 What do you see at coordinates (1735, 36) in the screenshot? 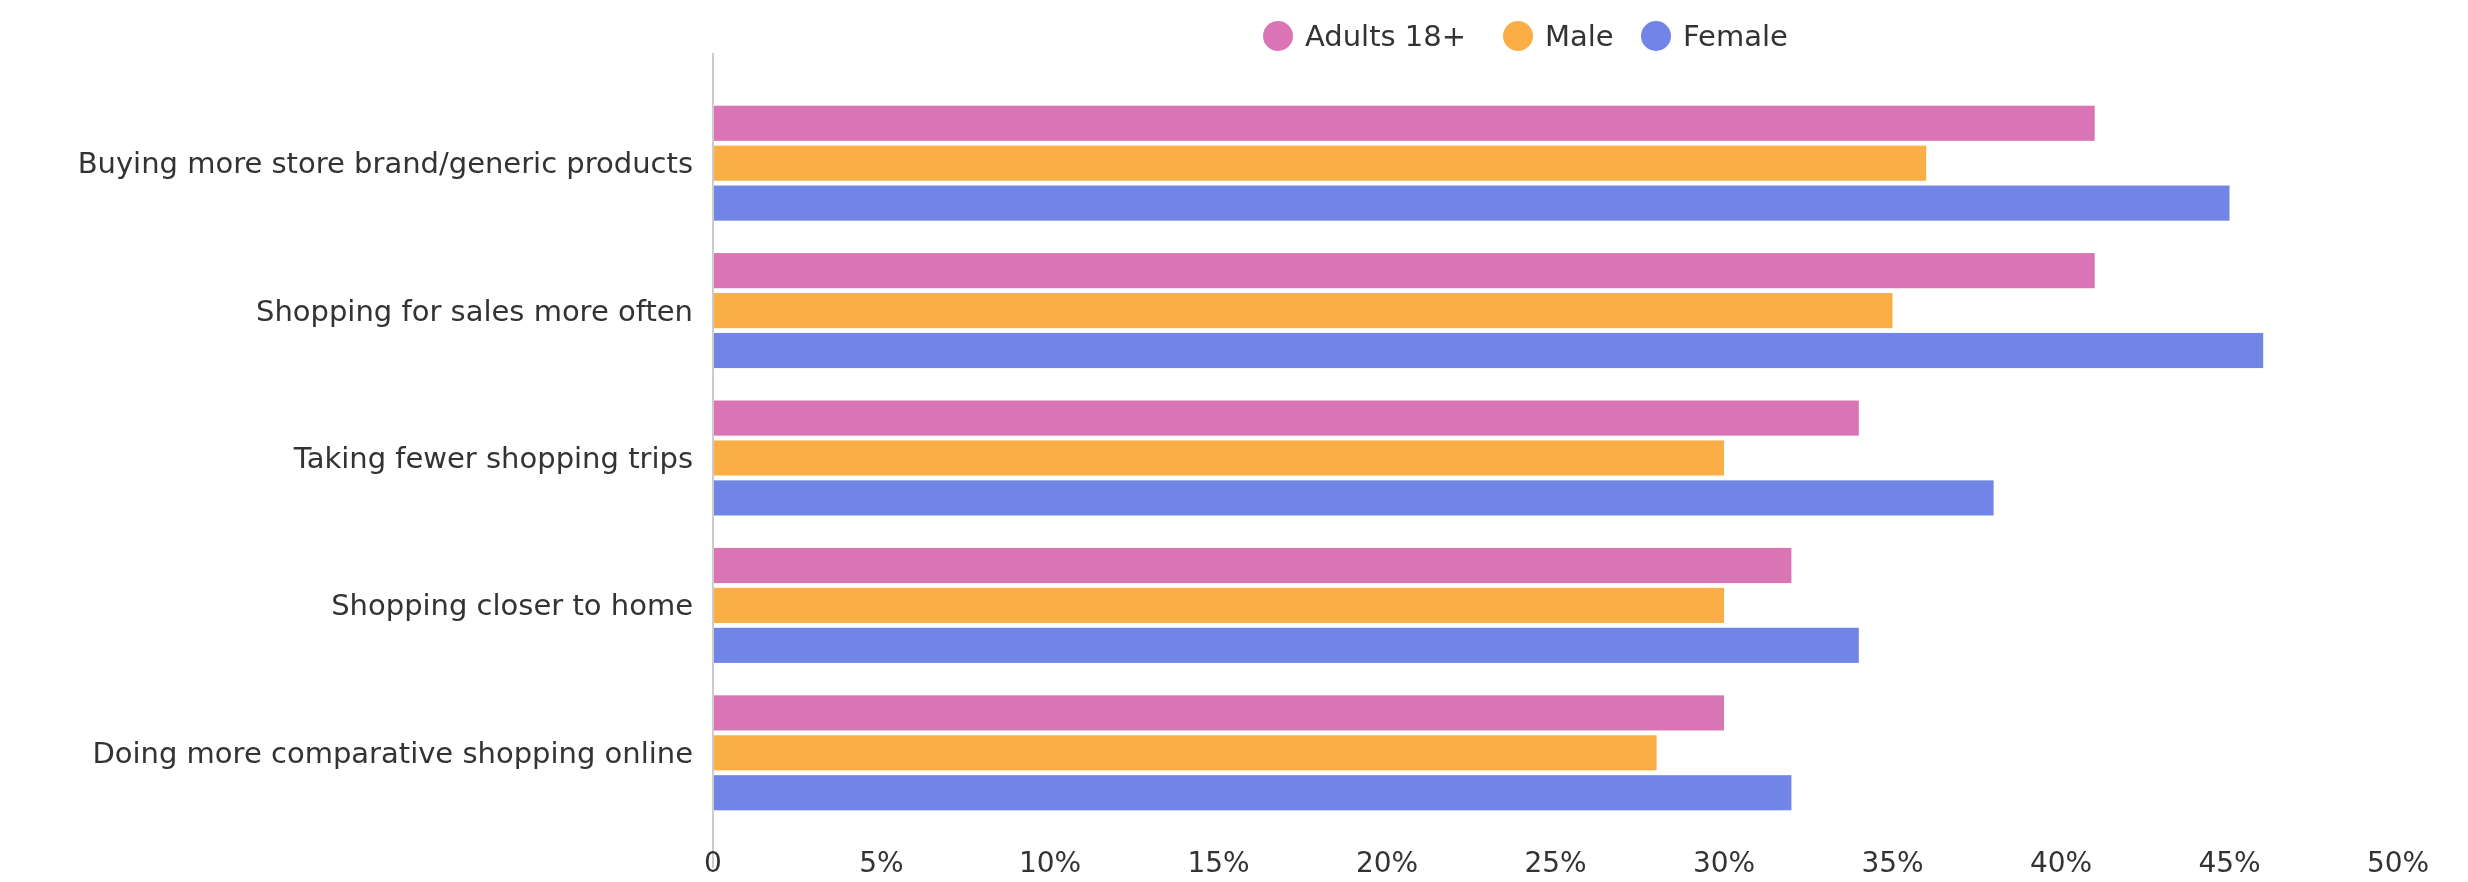
I see `legend-label: Female` at bounding box center [1735, 36].